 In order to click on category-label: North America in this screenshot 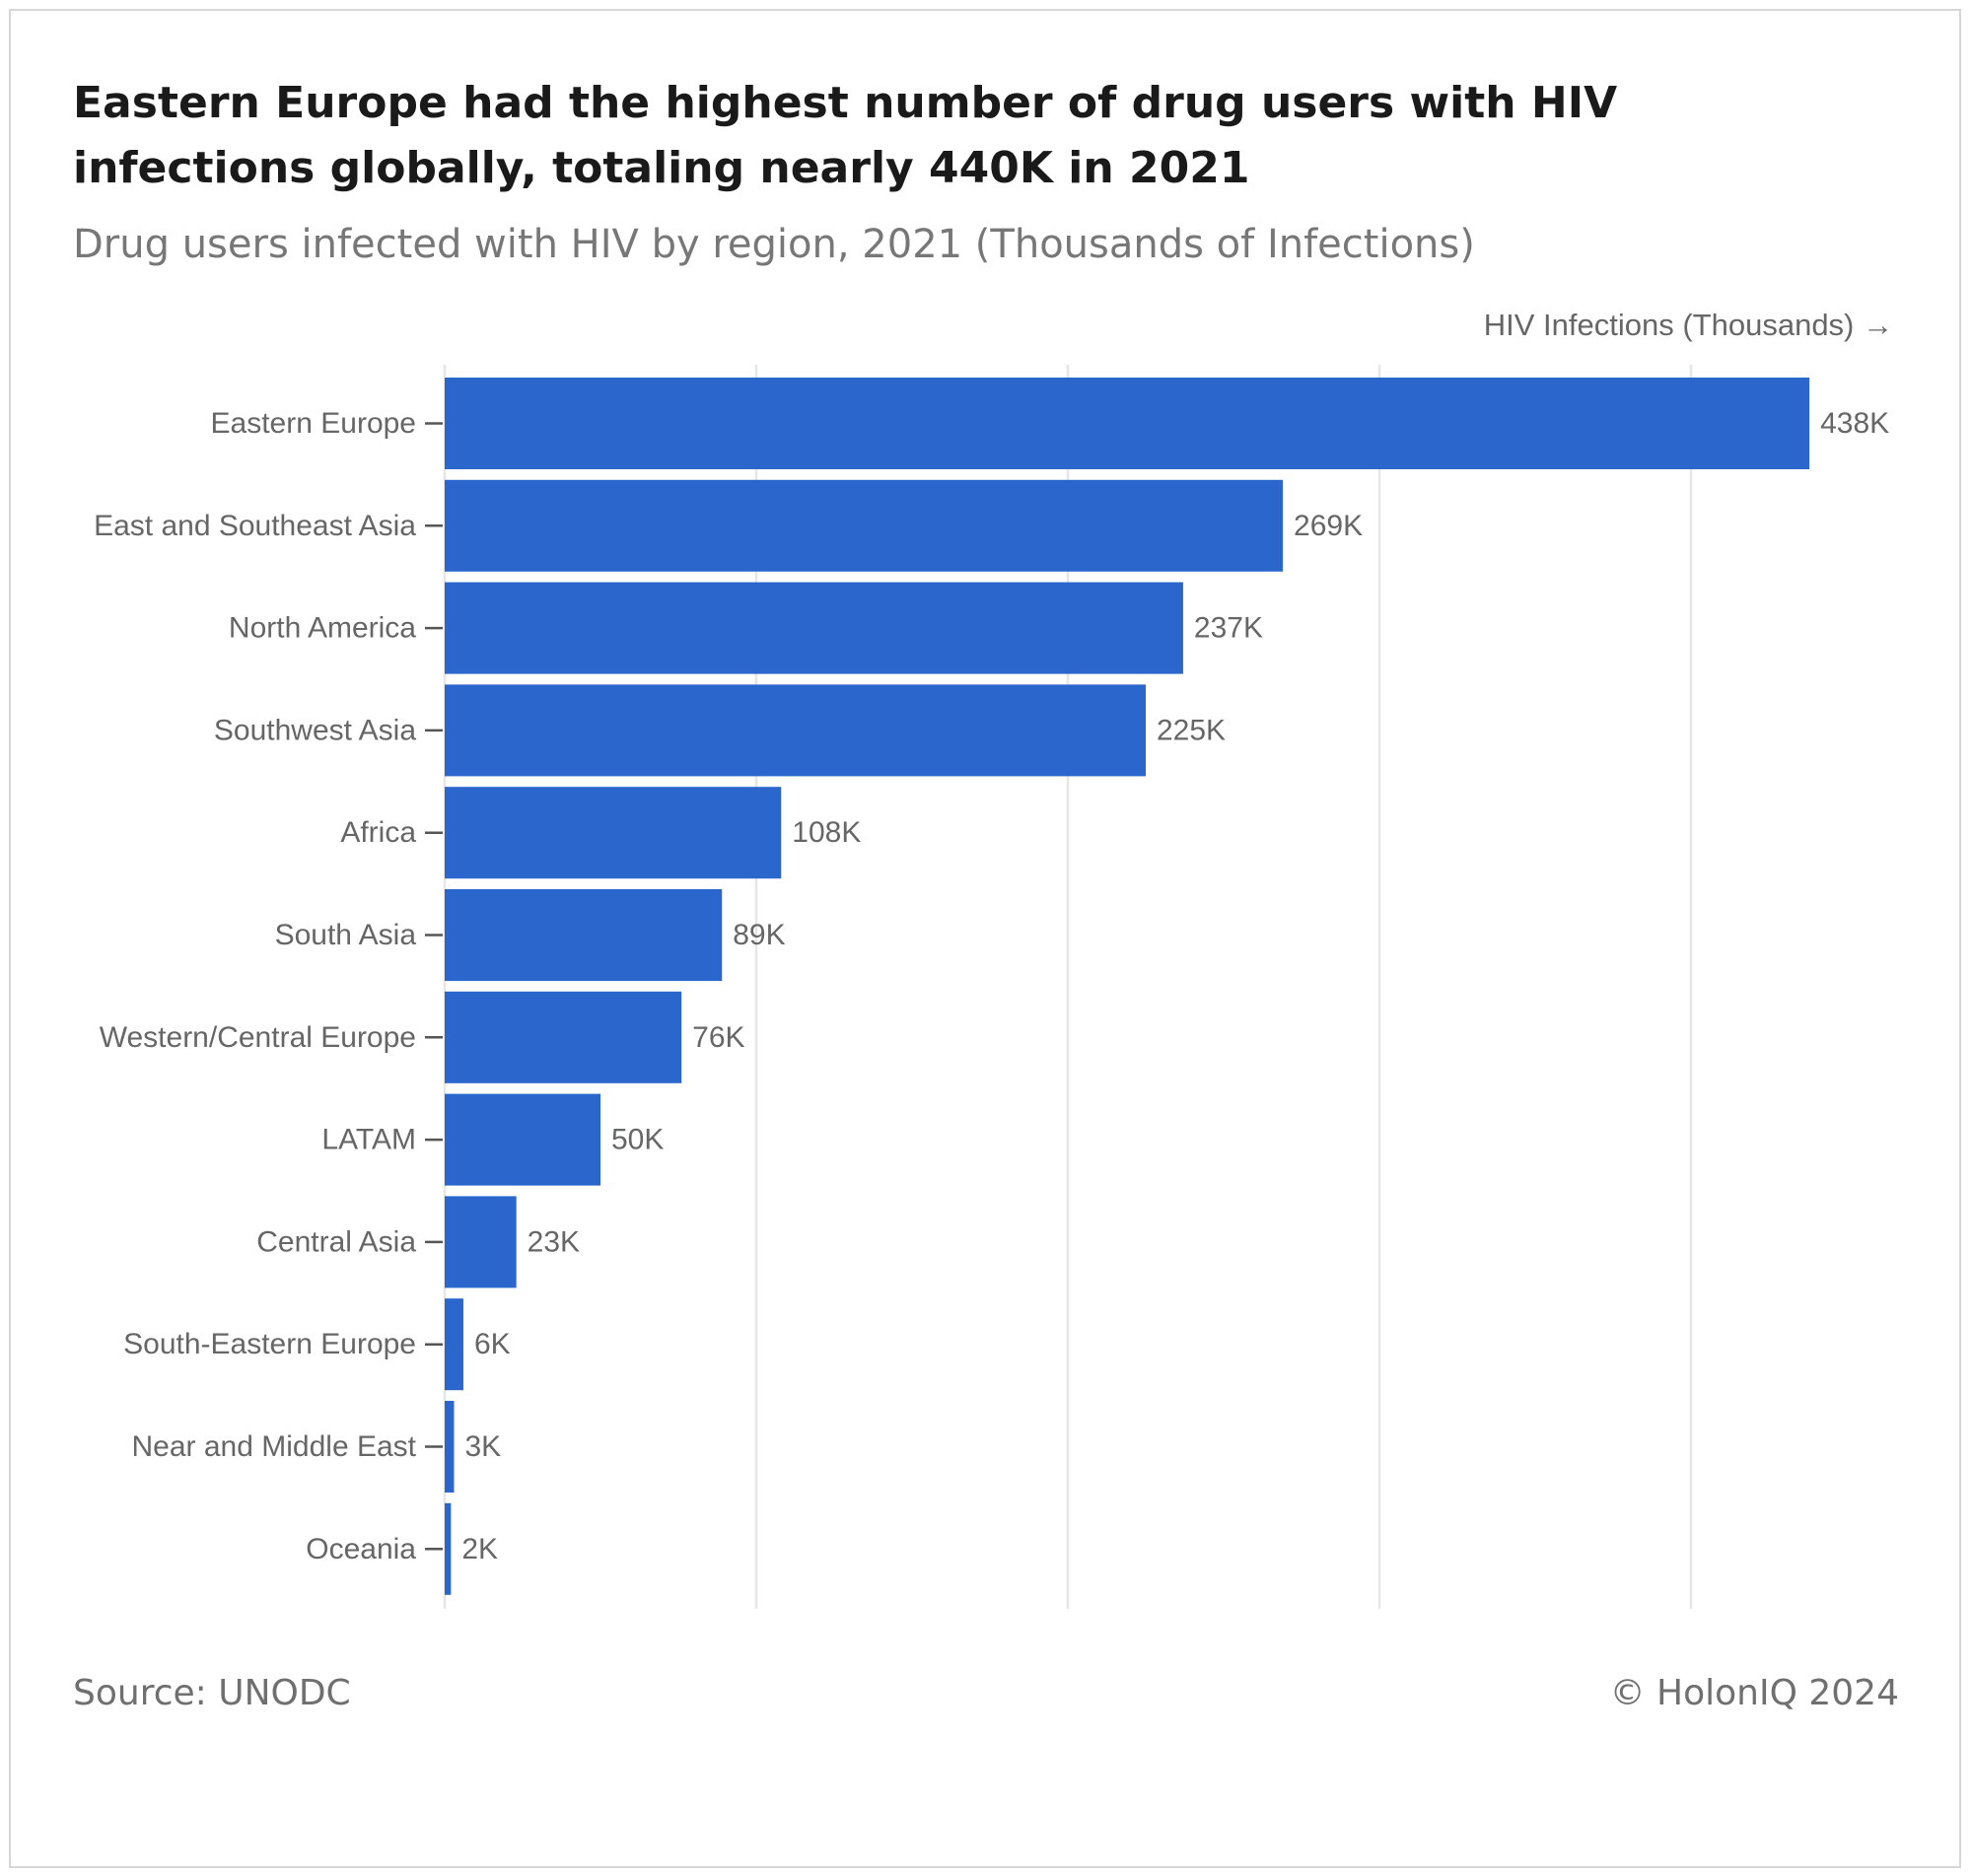, I will do `click(322, 628)`.